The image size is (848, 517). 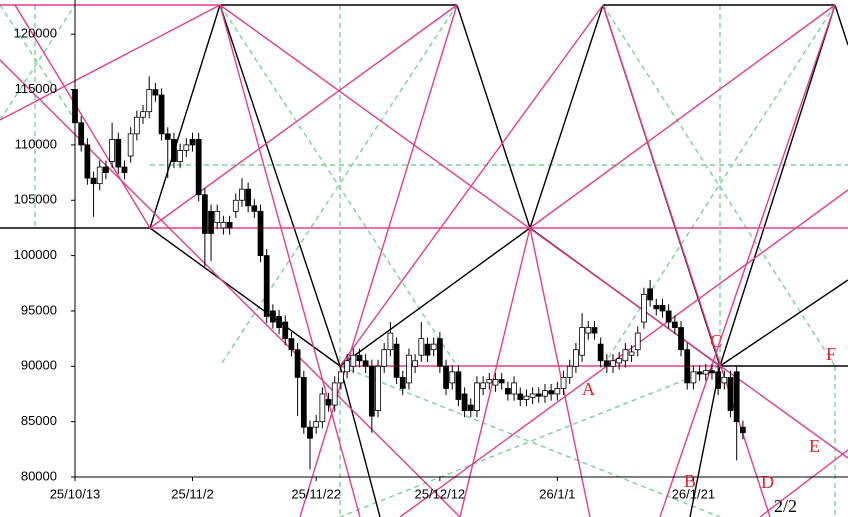 What do you see at coordinates (36, 88) in the screenshot?
I see `y-tick-label: 115000` at bounding box center [36, 88].